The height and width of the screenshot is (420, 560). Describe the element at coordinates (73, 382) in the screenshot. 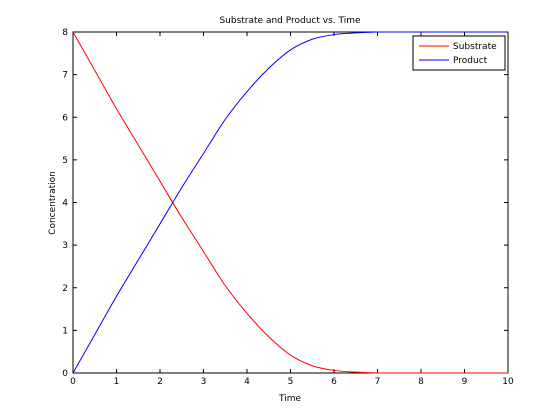

I see `x-tick-label: 0` at that location.